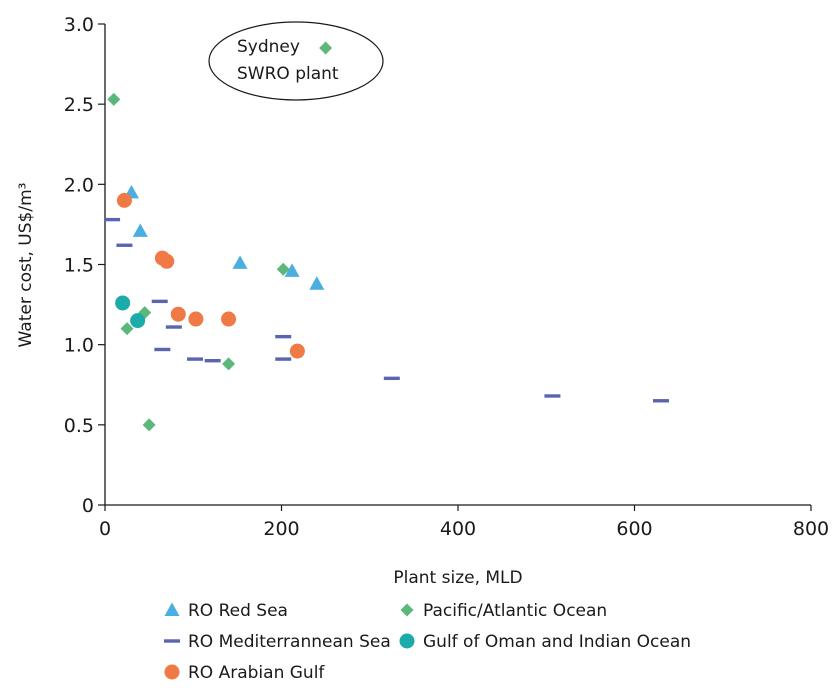  I want to click on legend-label-ro-red-sea: RO Red Sea, so click(238, 611).